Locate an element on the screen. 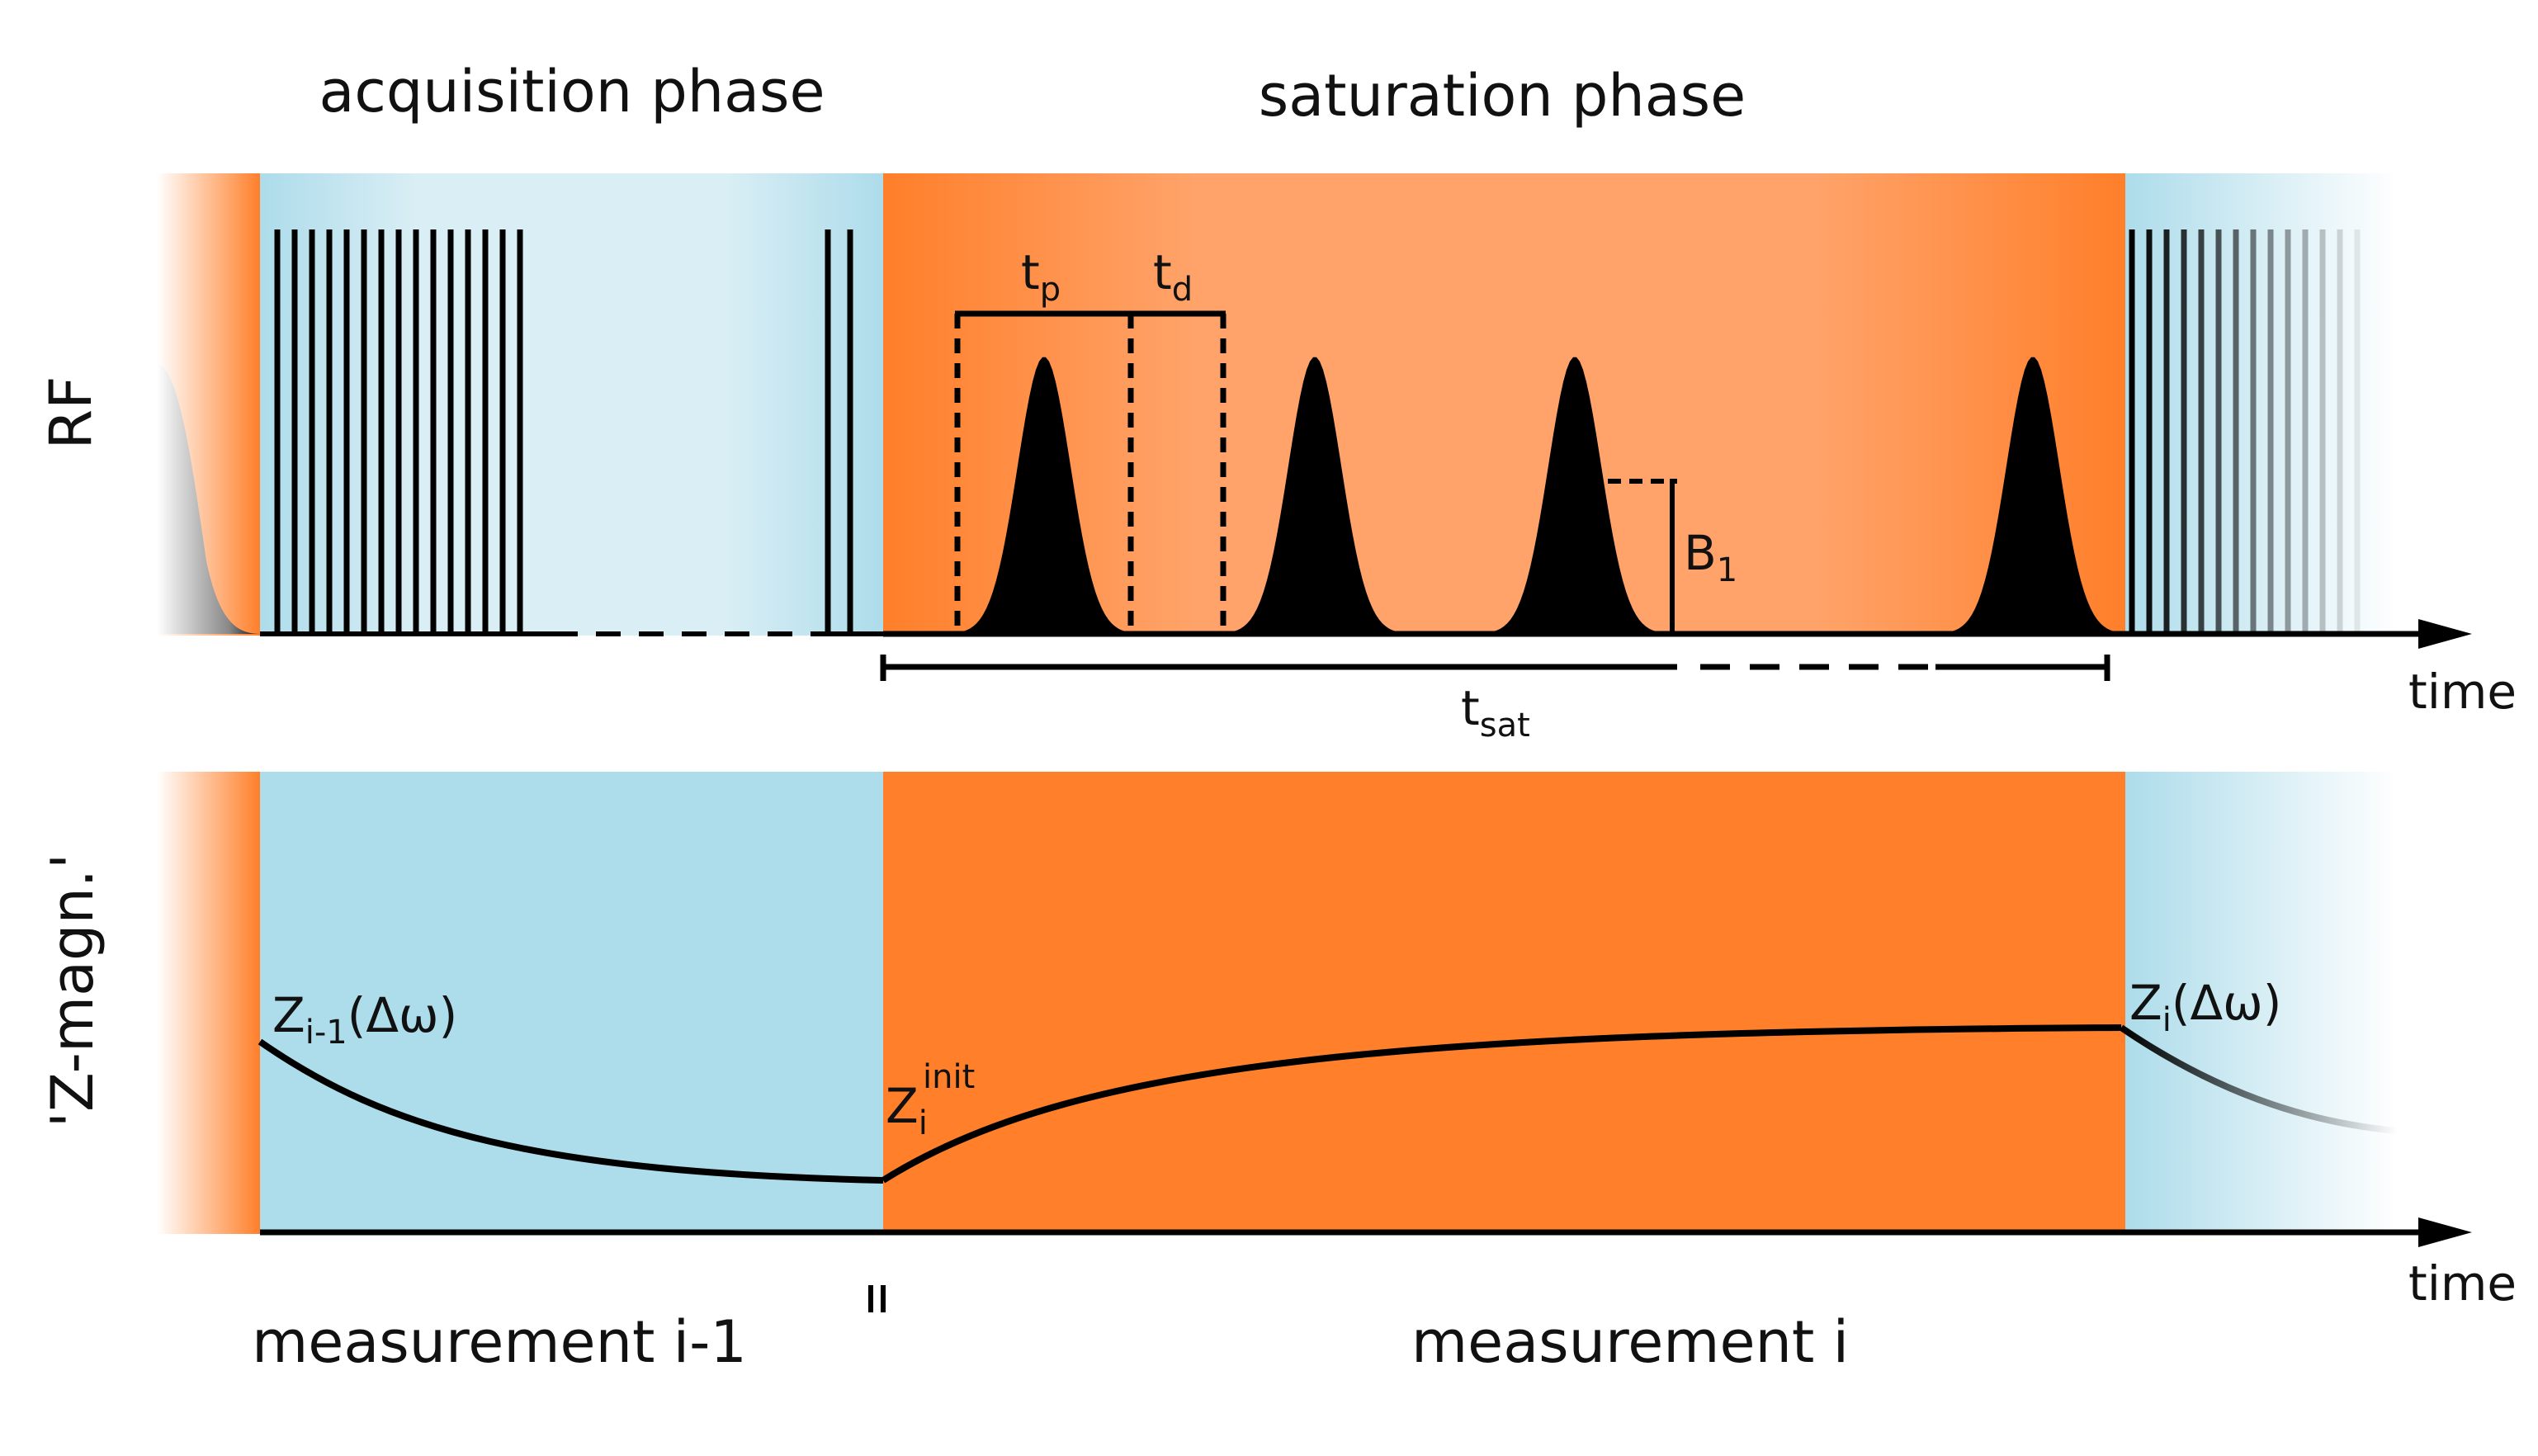  saturation-pulse-train is located at coordinates (1538, 495).